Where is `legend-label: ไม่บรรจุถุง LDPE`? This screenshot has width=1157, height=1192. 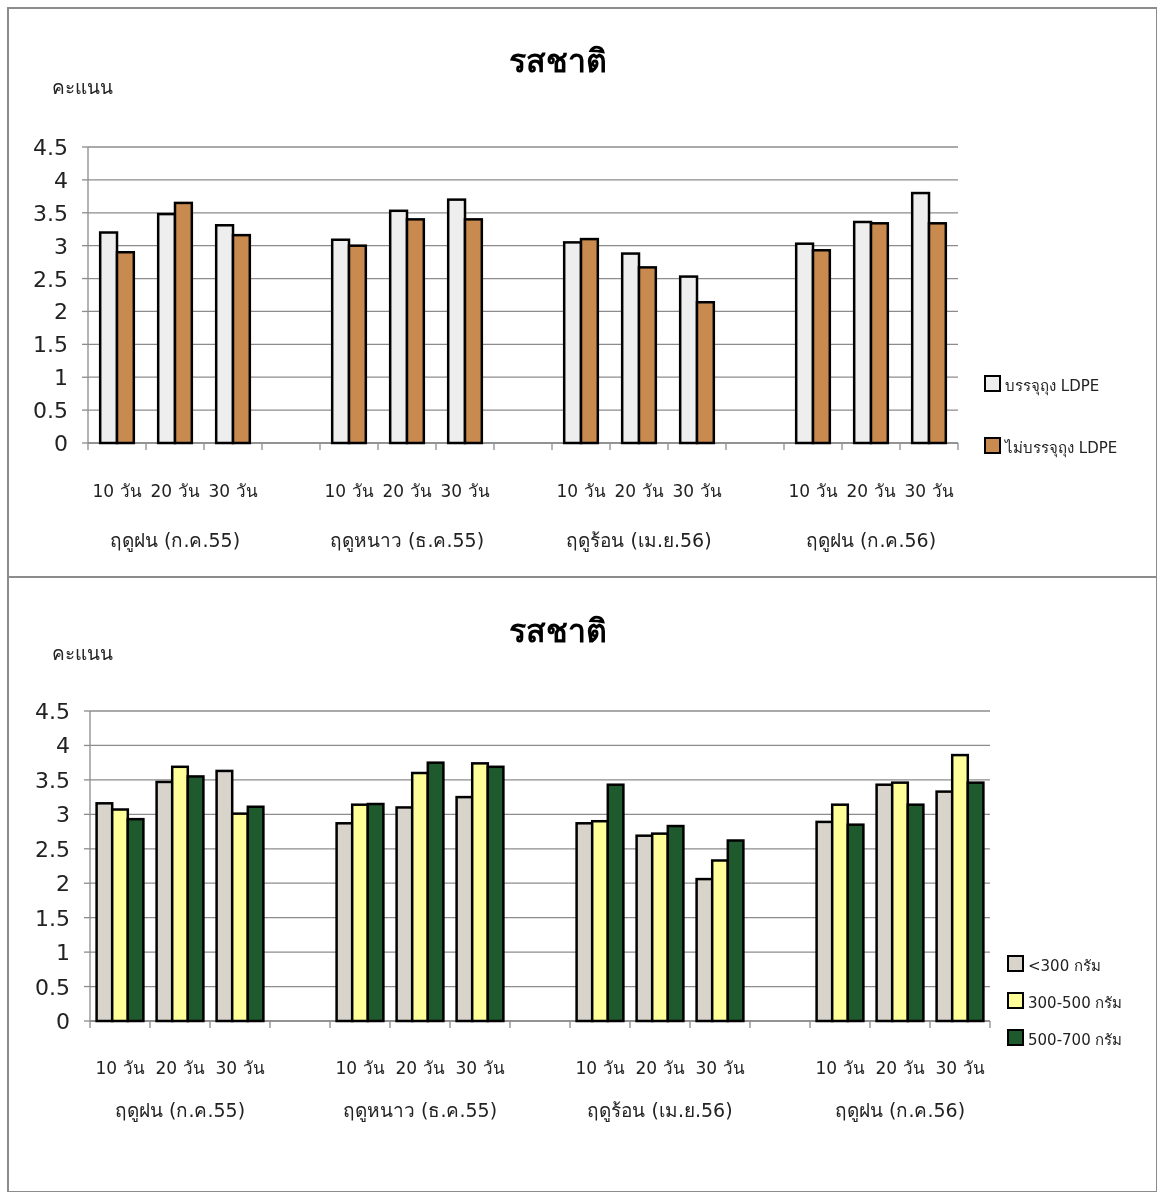 legend-label: ไม่บรรจุถุง LDPE is located at coordinates (1061, 448).